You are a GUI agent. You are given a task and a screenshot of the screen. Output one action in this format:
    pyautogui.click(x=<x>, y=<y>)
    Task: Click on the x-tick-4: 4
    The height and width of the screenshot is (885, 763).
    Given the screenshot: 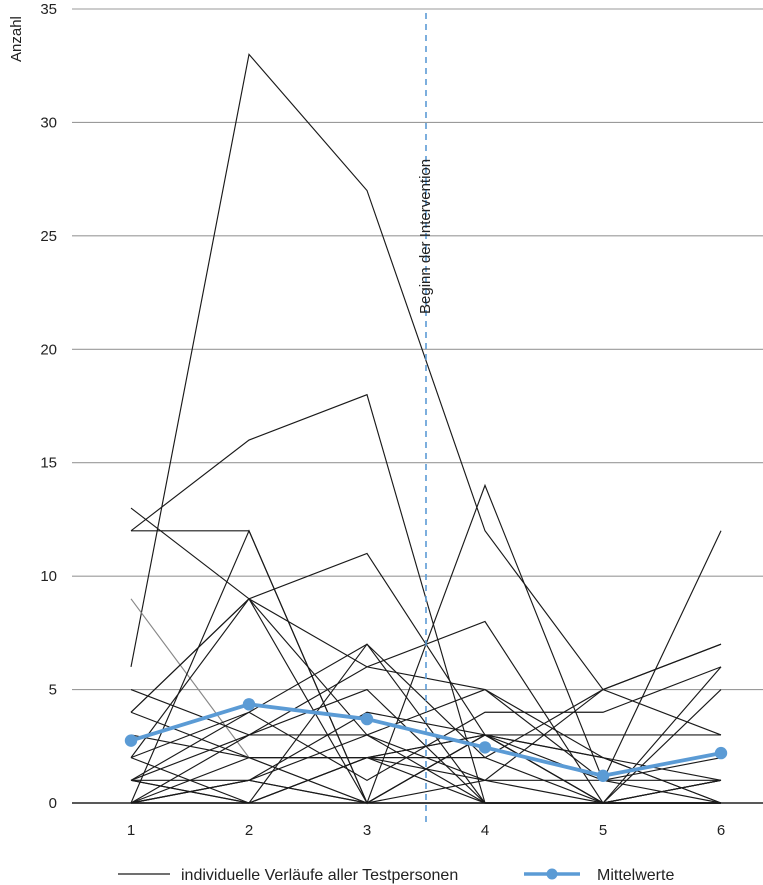 What is the action you would take?
    pyautogui.click(x=485, y=830)
    